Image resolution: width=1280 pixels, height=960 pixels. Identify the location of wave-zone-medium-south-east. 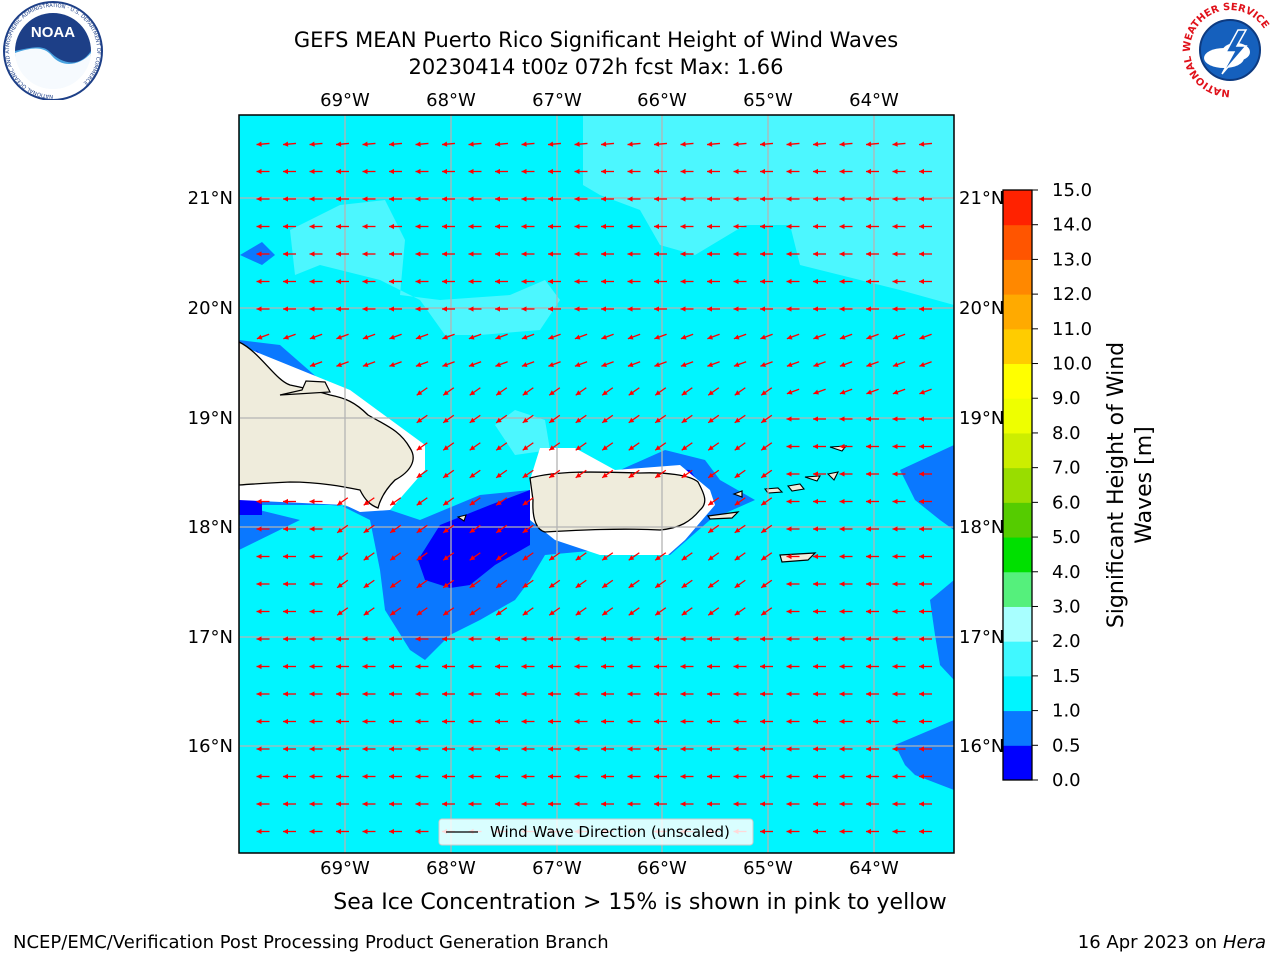
(924, 755).